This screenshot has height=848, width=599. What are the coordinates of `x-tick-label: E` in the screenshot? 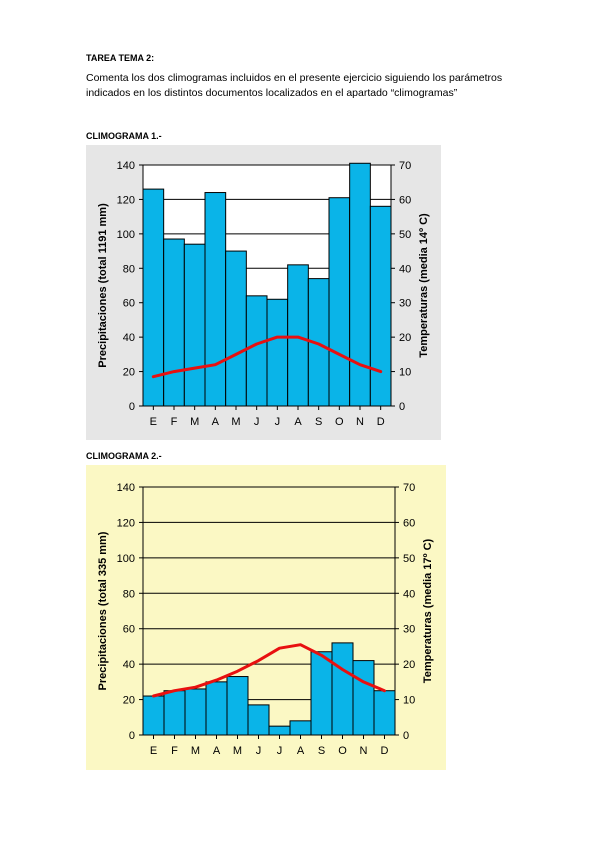 It's located at (153, 422).